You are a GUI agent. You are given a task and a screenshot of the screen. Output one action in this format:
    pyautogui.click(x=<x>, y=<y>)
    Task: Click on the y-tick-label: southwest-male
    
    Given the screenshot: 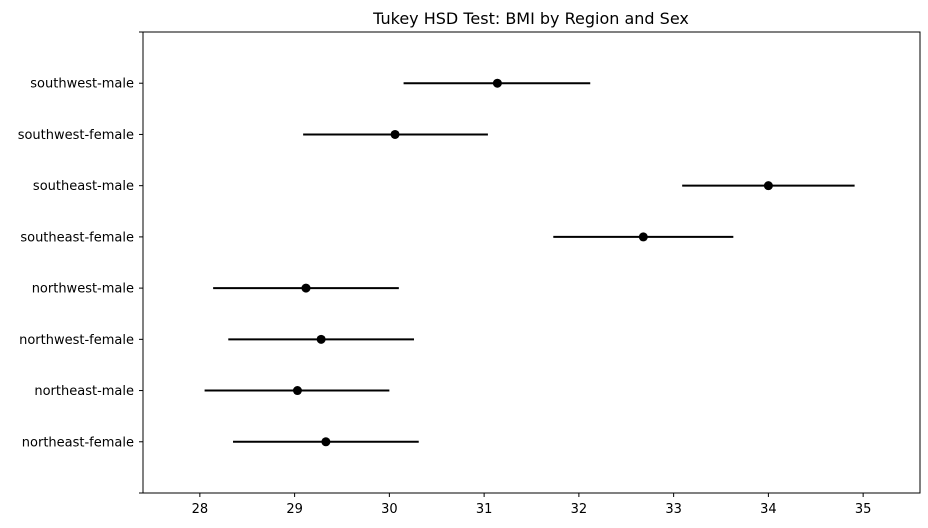 What is the action you would take?
    pyautogui.click(x=82, y=84)
    